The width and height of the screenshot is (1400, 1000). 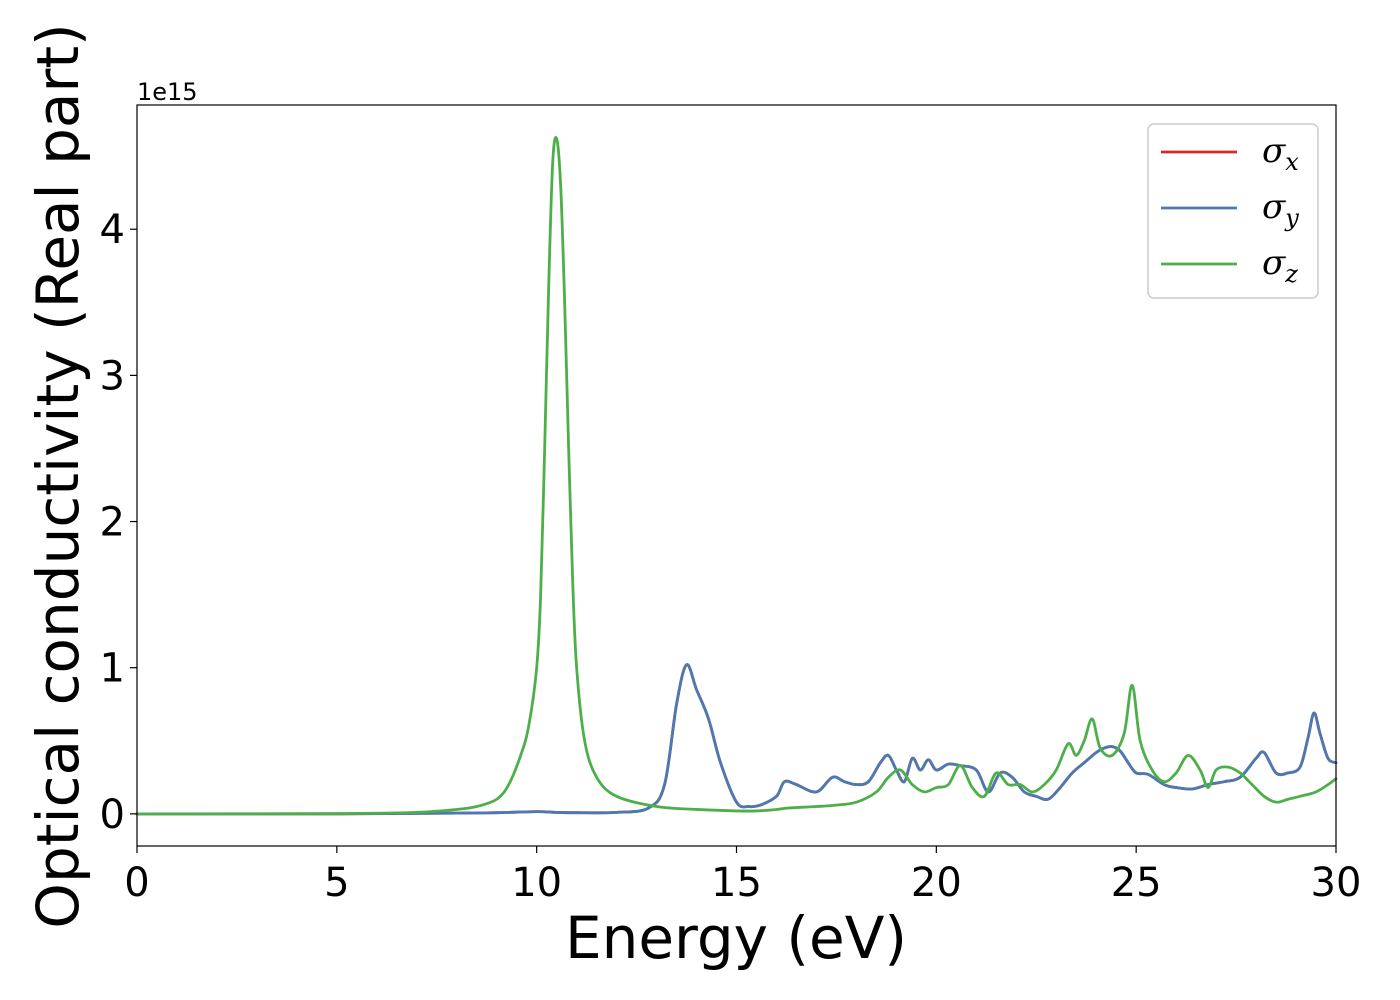 What do you see at coordinates (536, 883) in the screenshot?
I see `x-tick-label: 10` at bounding box center [536, 883].